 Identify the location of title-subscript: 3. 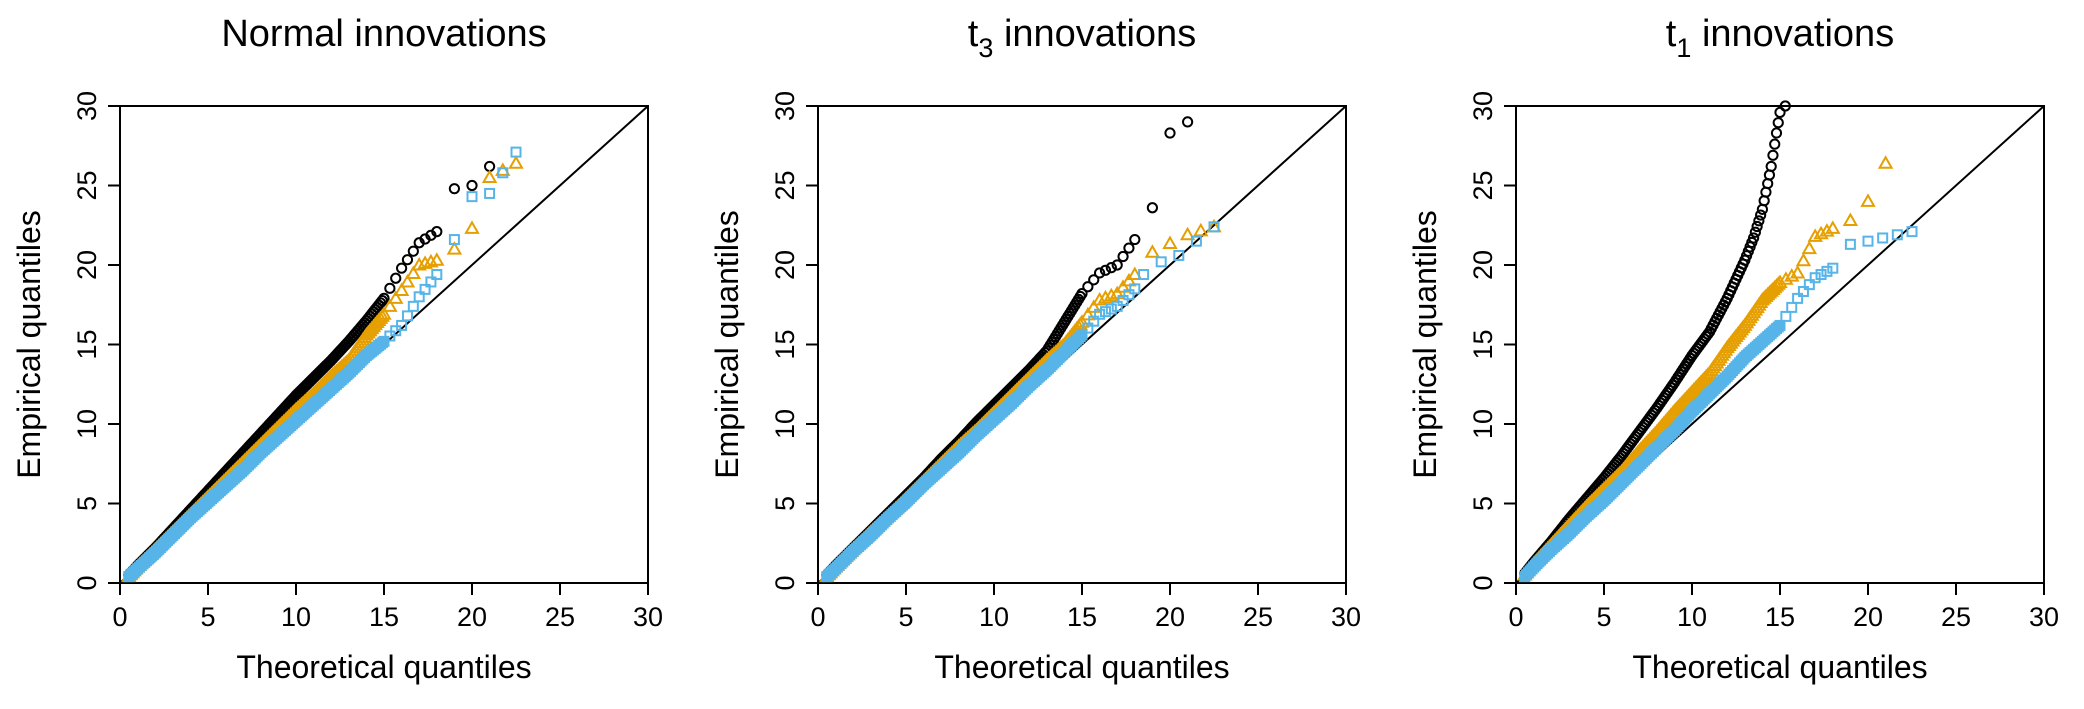
(985, 48).